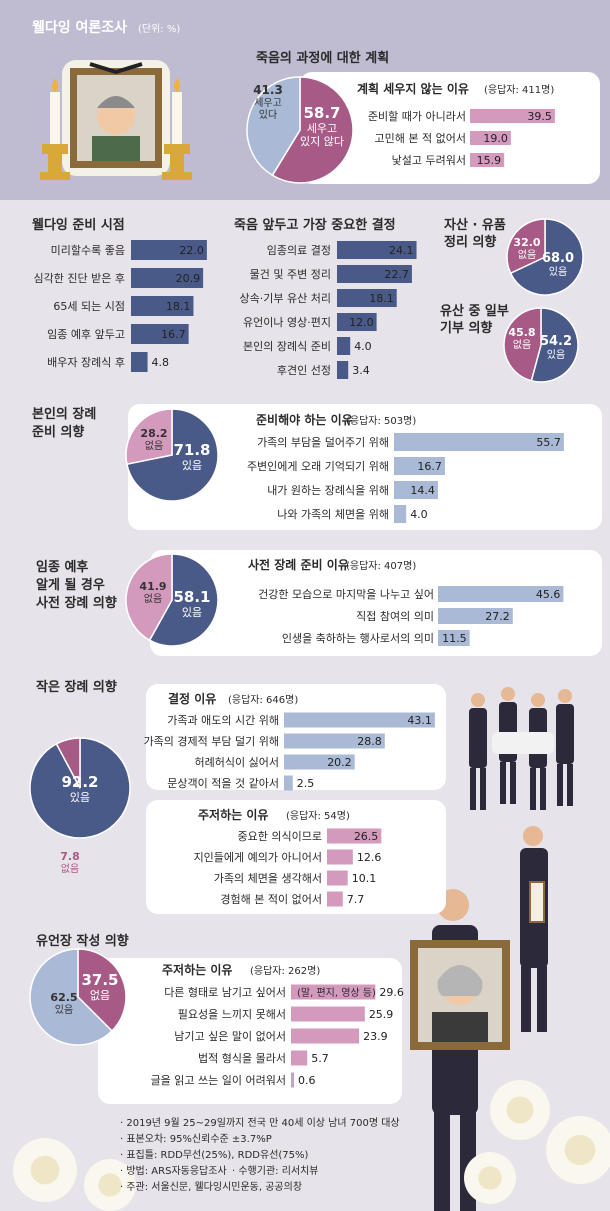 Image resolution: width=610 pixels, height=1211 pixels. I want to click on candle, so click(177, 118).